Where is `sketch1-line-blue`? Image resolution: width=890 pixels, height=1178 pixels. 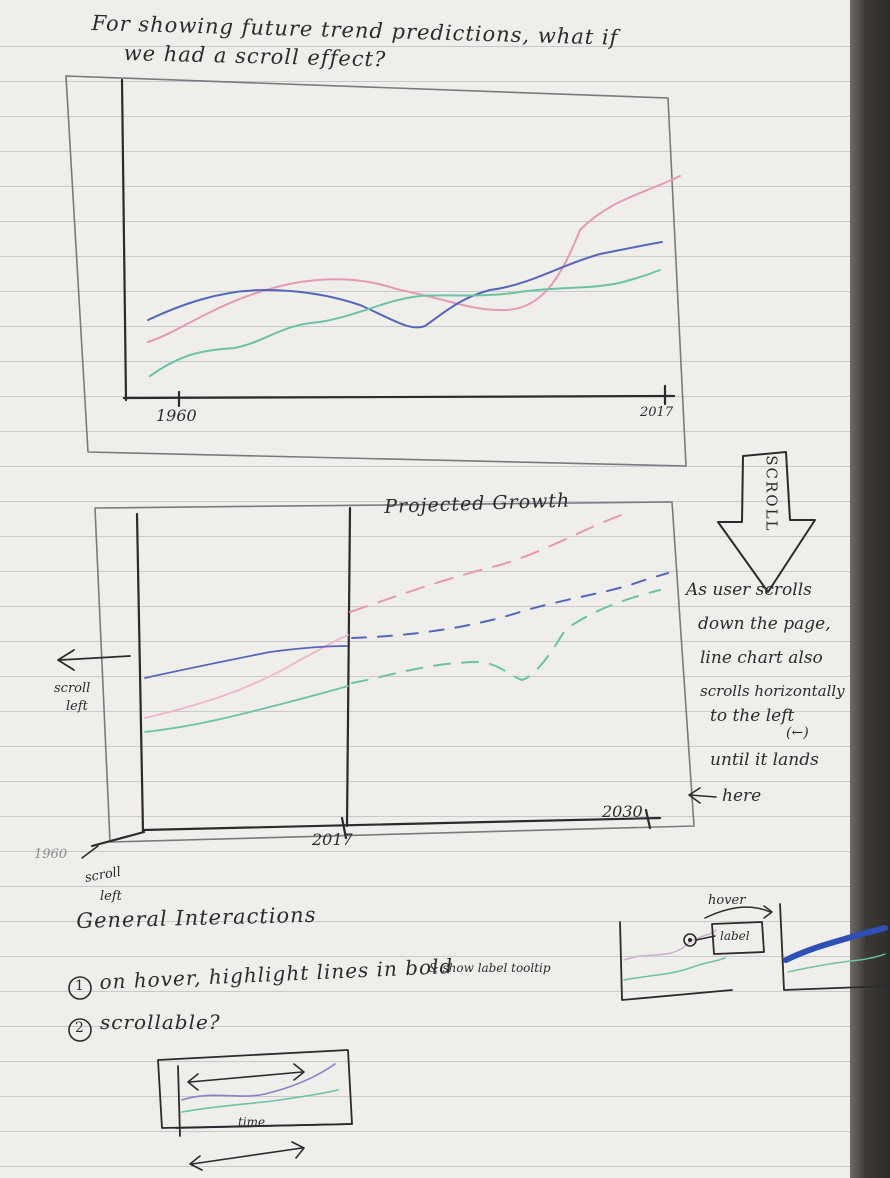
sketch1-line-blue is located at coordinates (405, 285).